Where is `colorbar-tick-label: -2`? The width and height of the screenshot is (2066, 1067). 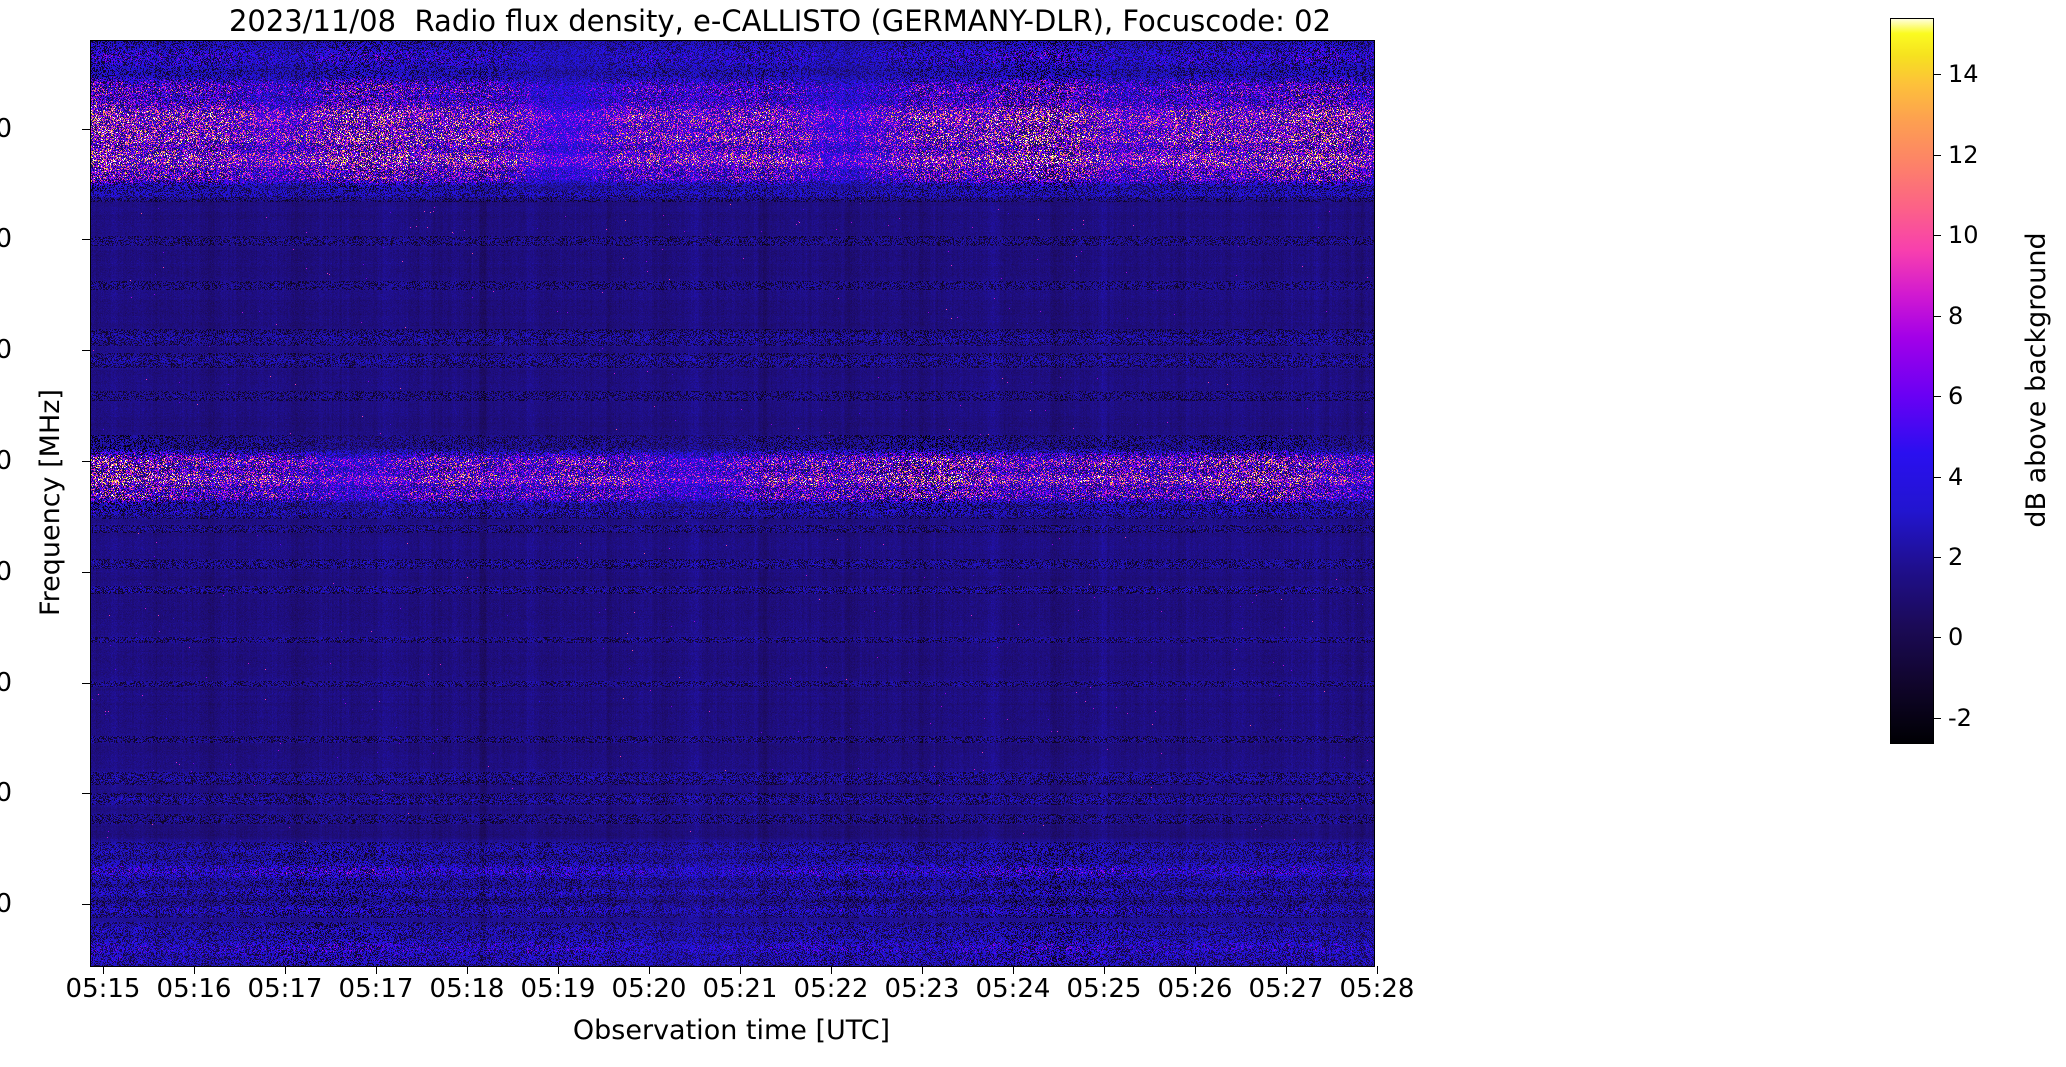 colorbar-tick-label: -2 is located at coordinates (1960, 717).